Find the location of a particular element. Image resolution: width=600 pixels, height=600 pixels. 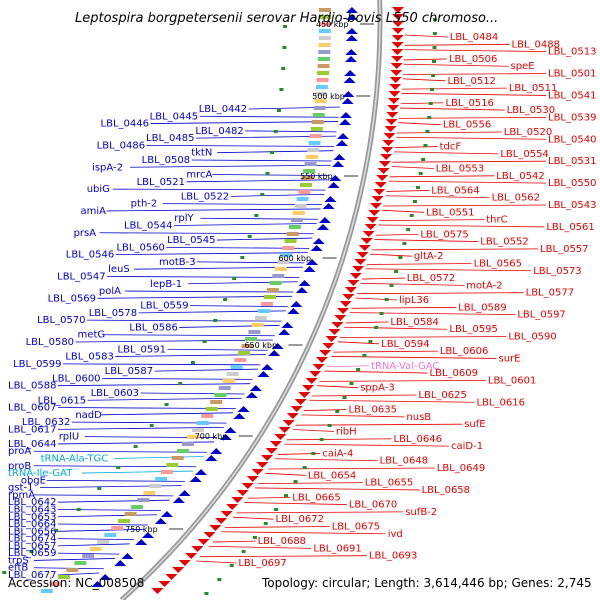

gene-label: LBL_0688 is located at coordinates (282, 541).